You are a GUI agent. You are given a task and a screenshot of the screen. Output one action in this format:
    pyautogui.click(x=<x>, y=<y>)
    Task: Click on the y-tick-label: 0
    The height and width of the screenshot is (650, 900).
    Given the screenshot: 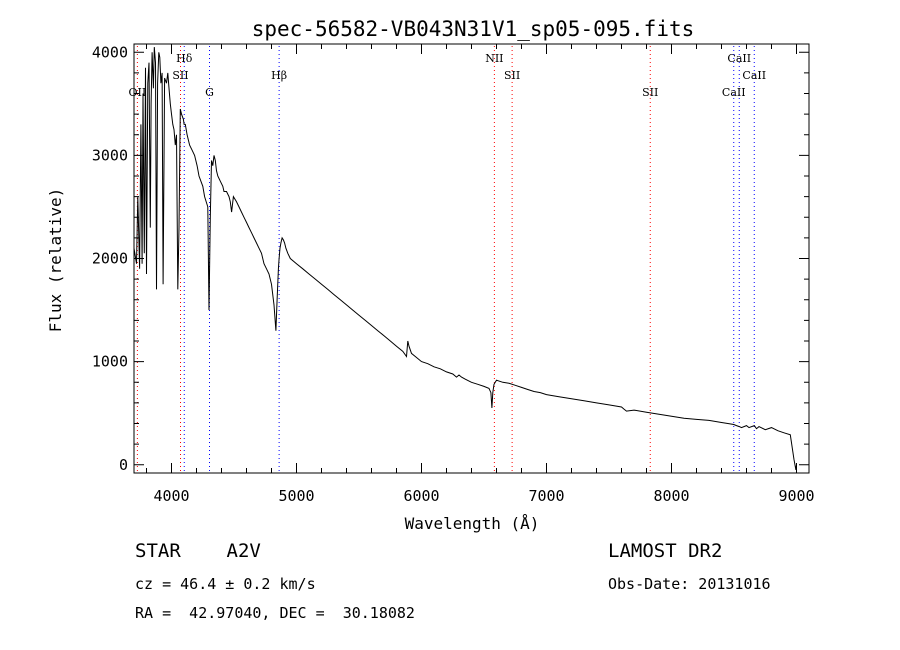 What is the action you would take?
    pyautogui.click(x=123, y=465)
    